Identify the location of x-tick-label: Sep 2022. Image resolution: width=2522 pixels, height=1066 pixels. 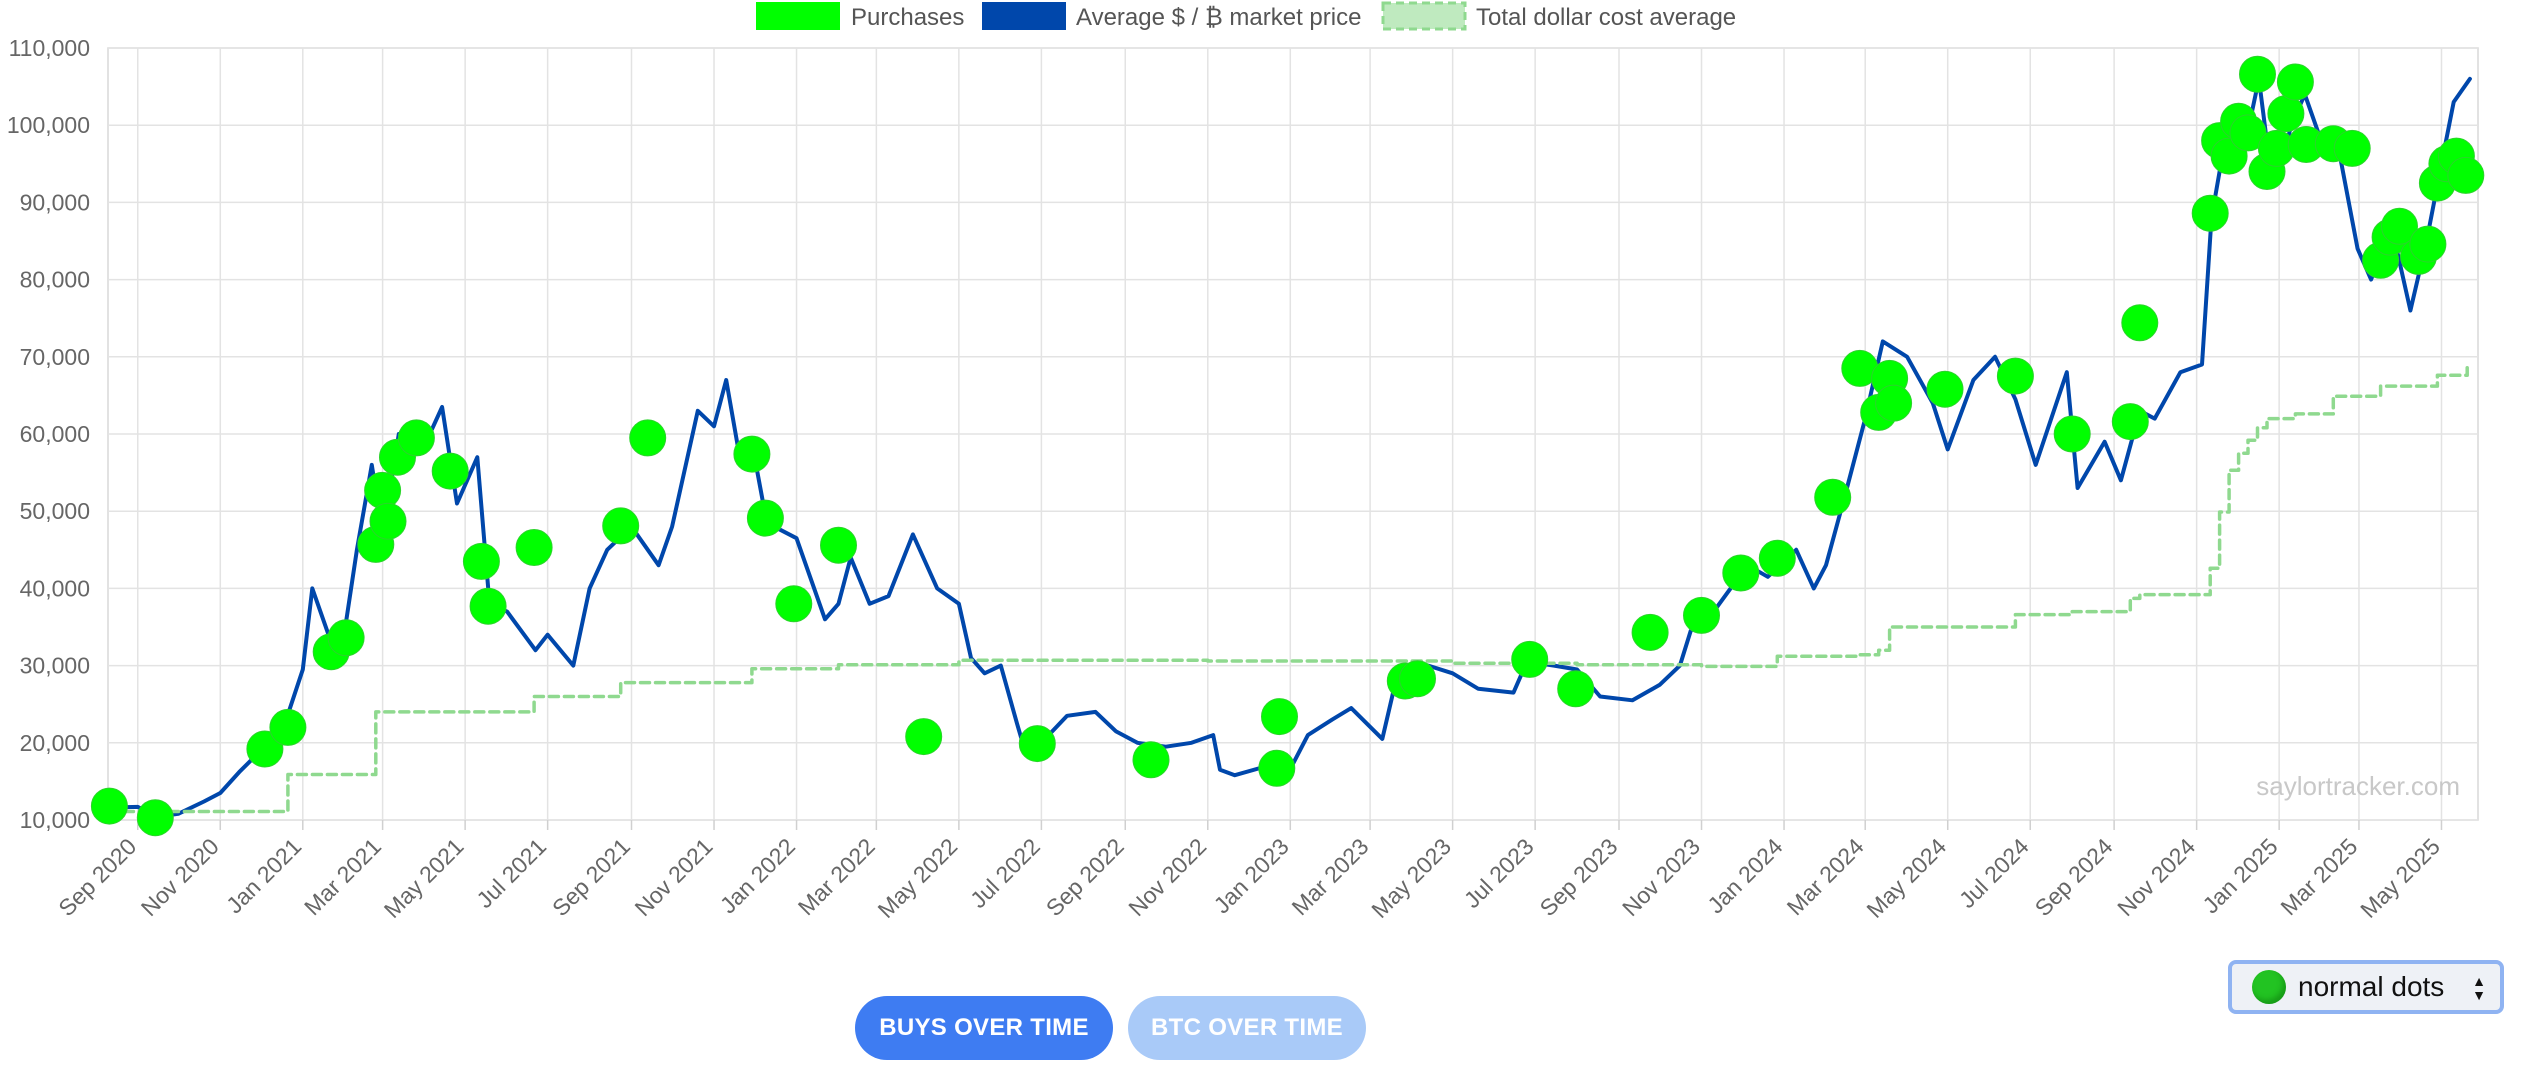
(1085, 877).